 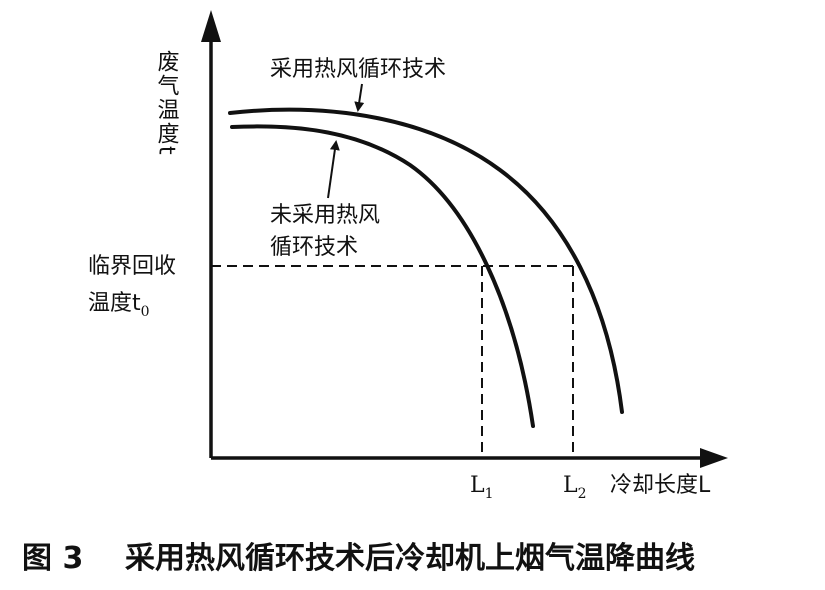 What do you see at coordinates (325, 215) in the screenshot?
I see `curve-without-label-line1: 未采用热风` at bounding box center [325, 215].